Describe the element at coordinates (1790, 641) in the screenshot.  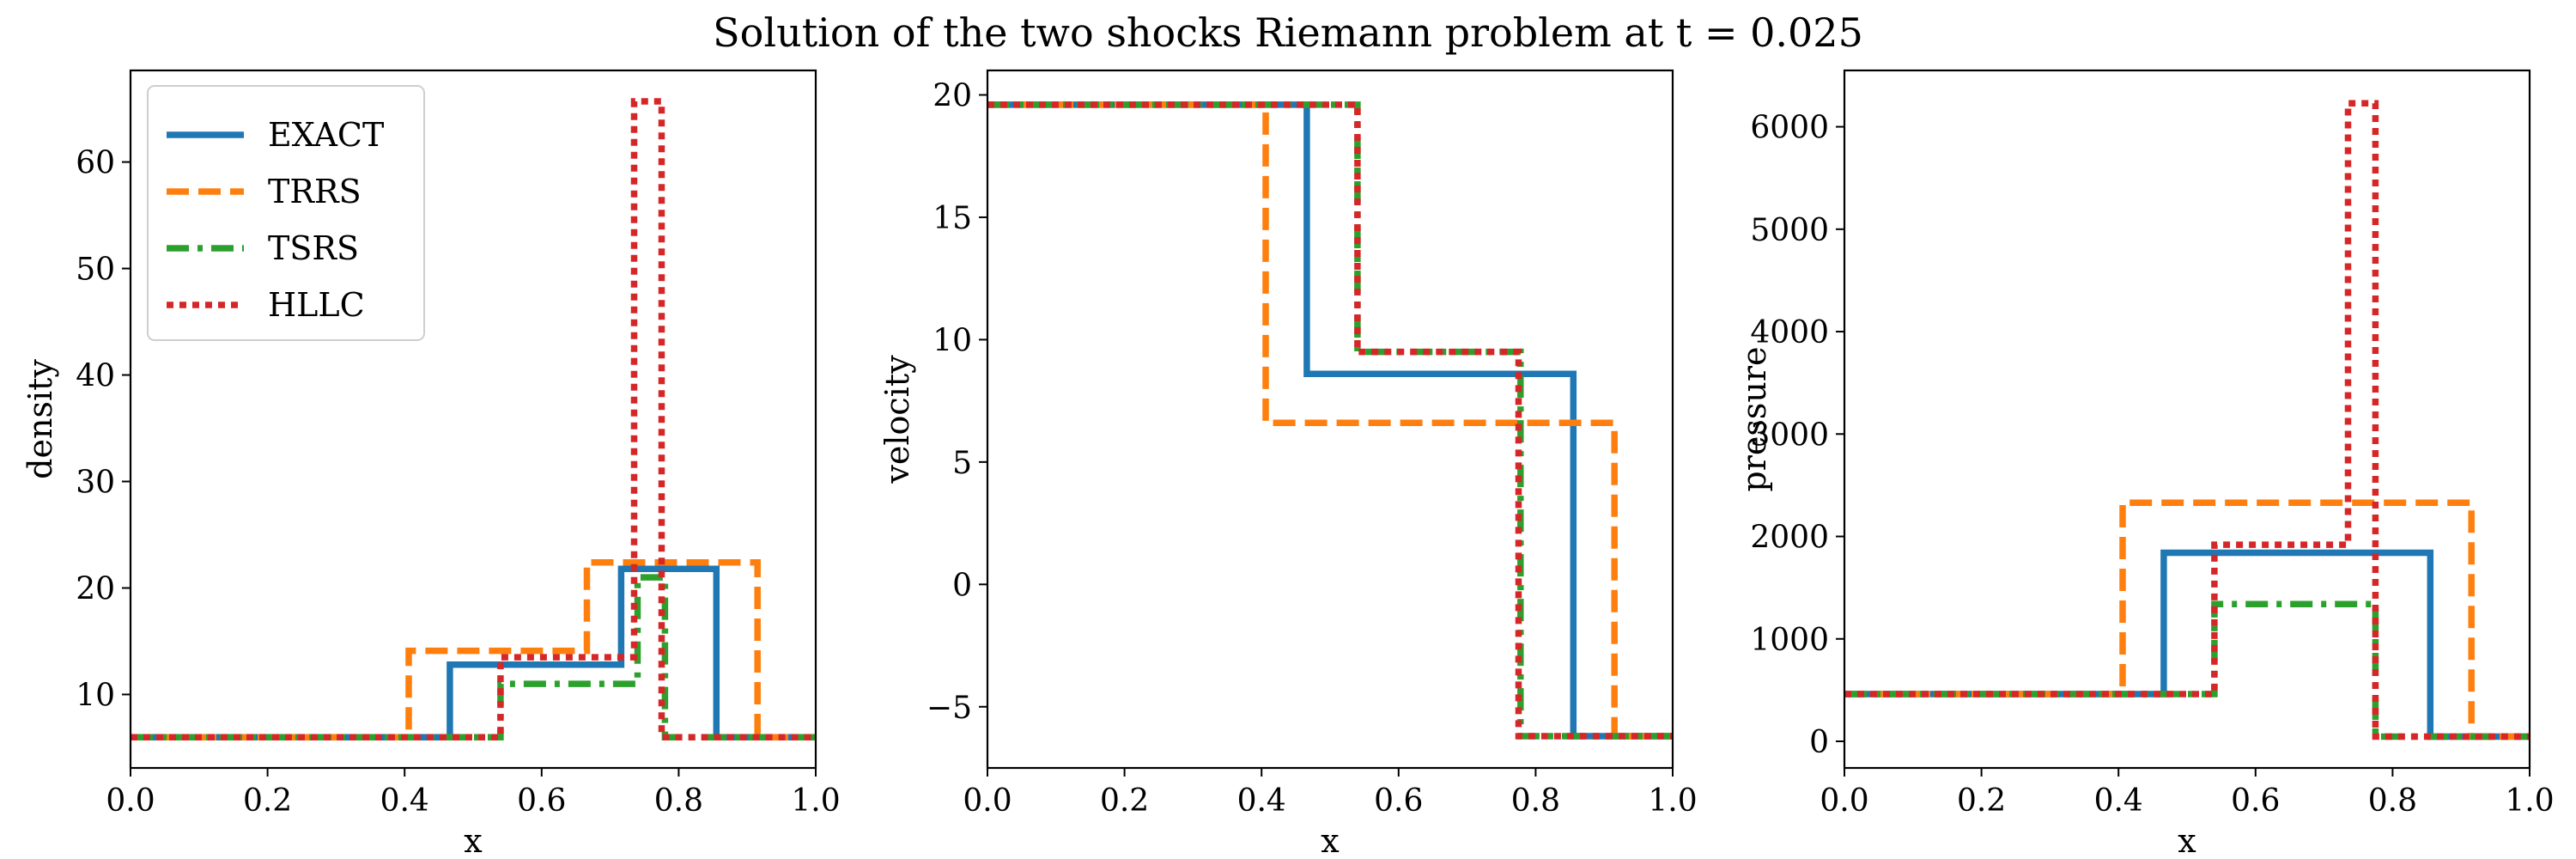
I see `y-tick-label: 1000` at that location.